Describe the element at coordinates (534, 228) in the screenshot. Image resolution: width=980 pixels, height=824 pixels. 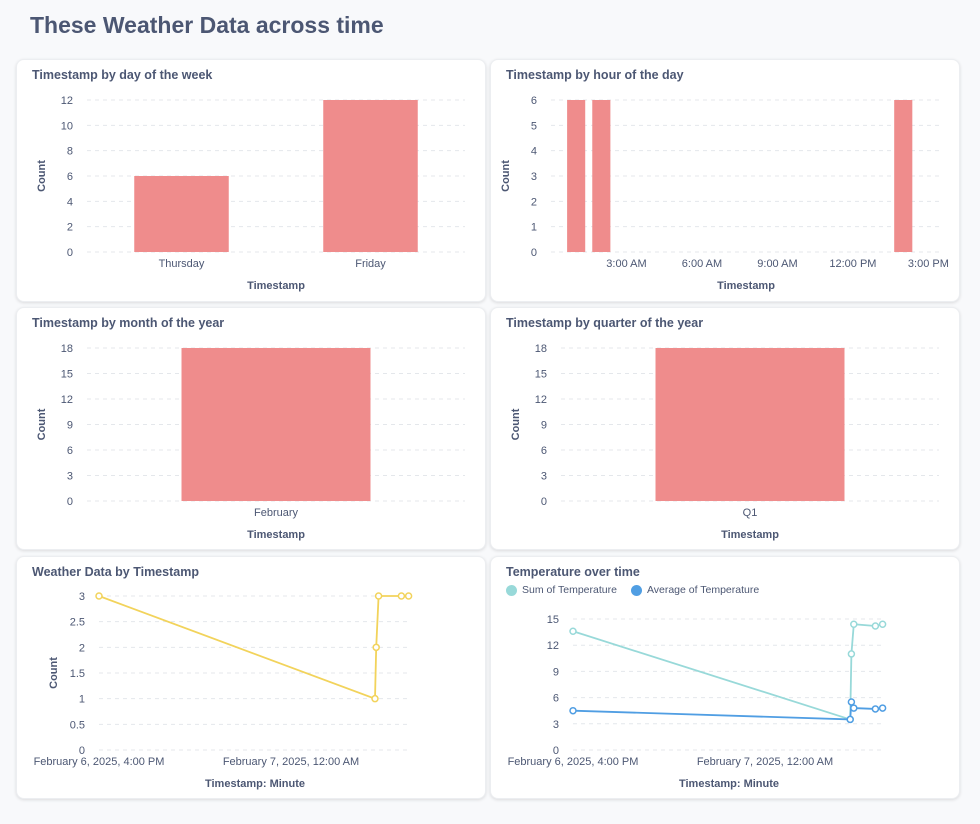
I see `y-tick-label: 1` at that location.